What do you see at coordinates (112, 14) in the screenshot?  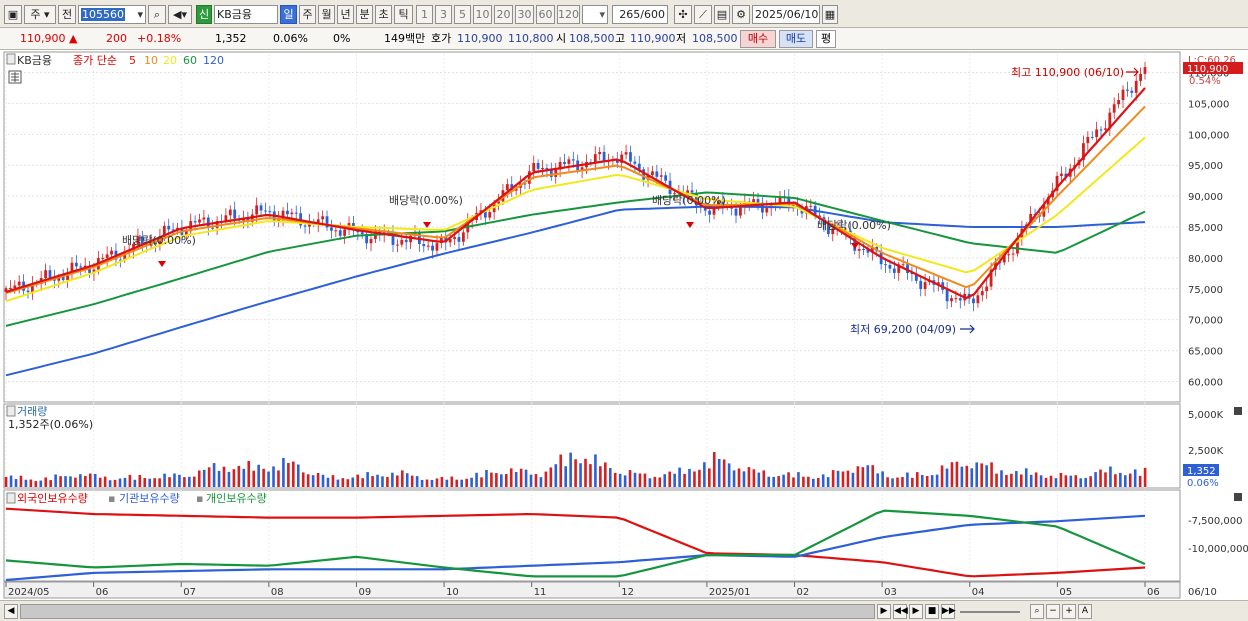 I see `stock-code-input: 105560 ▾` at bounding box center [112, 14].